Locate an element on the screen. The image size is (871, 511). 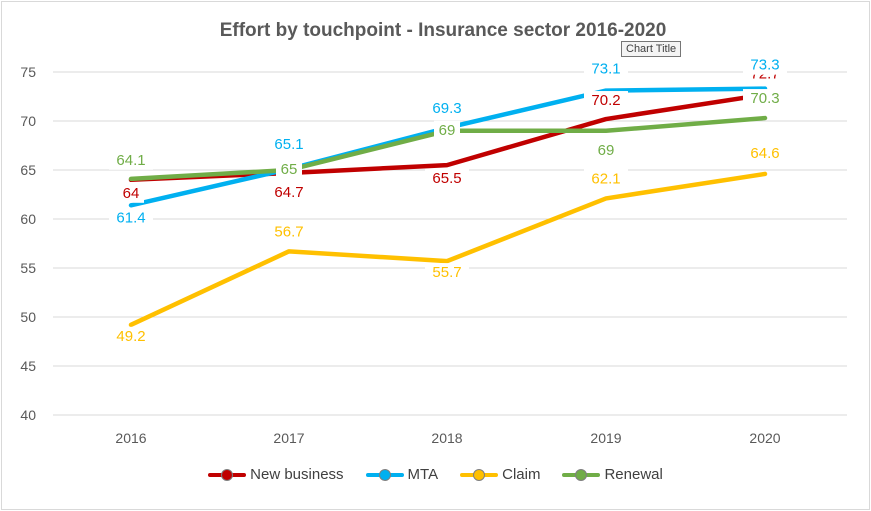
data-label: 64.1 is located at coordinates (130, 160).